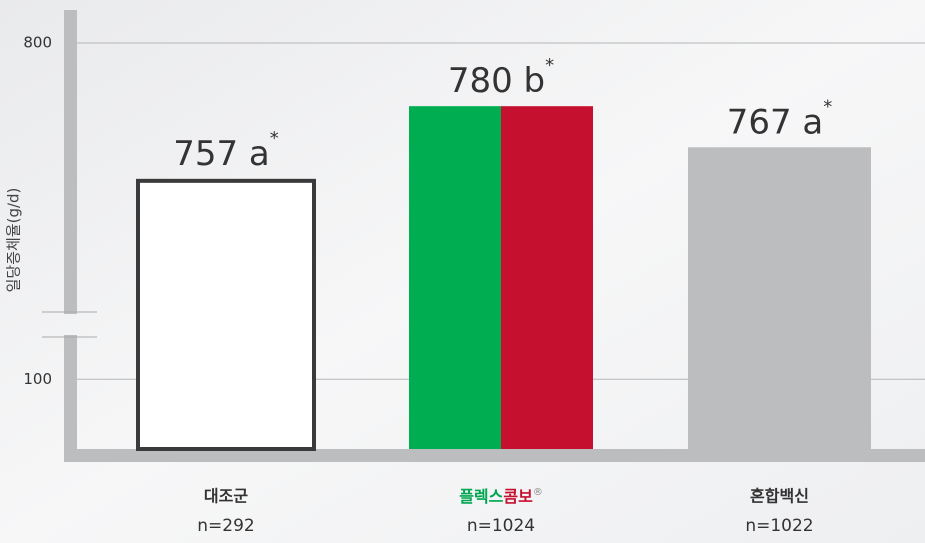  I want to click on sample-size: n=1022, so click(779, 526).